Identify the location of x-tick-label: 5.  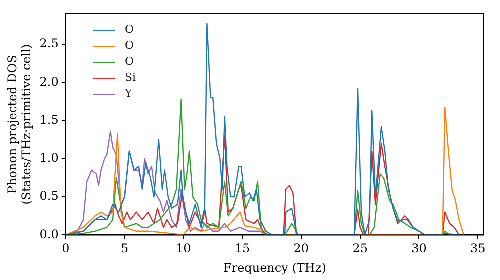
(124, 249).